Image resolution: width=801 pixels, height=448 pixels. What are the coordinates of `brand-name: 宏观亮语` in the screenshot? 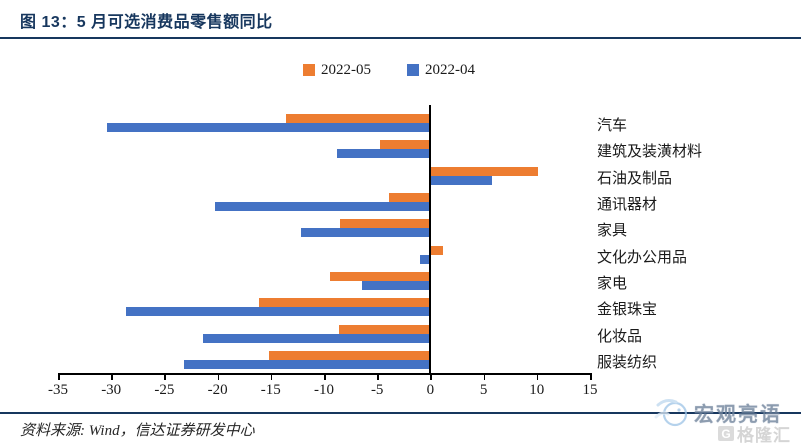 It's located at (738, 415).